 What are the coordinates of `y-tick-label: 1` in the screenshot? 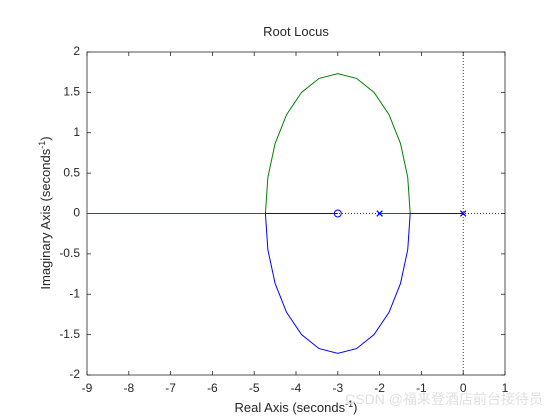 It's located at (76, 132).